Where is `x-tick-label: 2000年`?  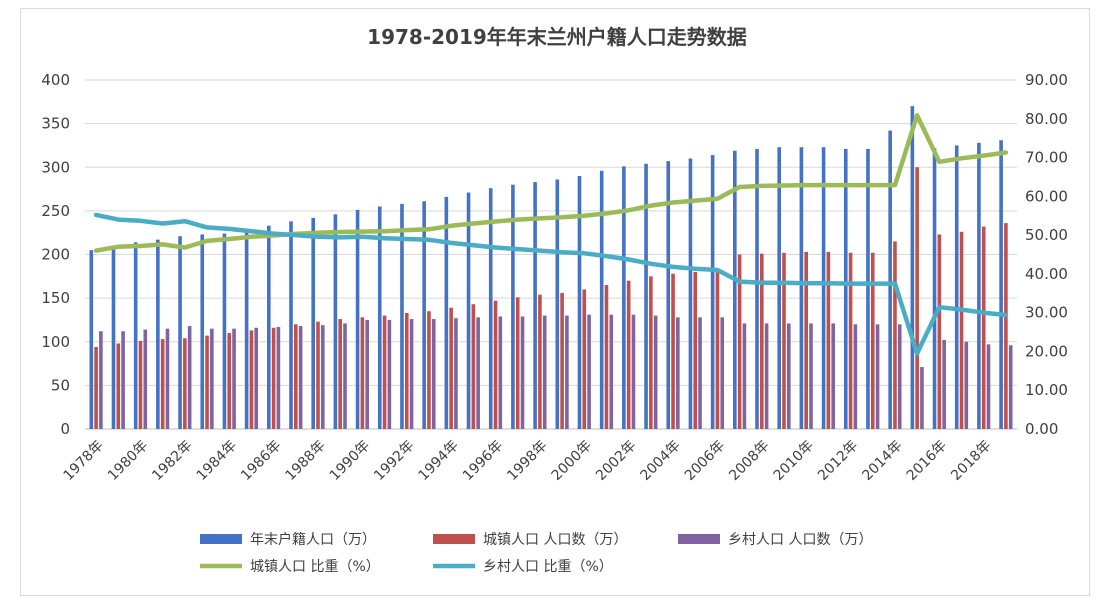 x-tick-label: 2000年 is located at coordinates (572, 461).